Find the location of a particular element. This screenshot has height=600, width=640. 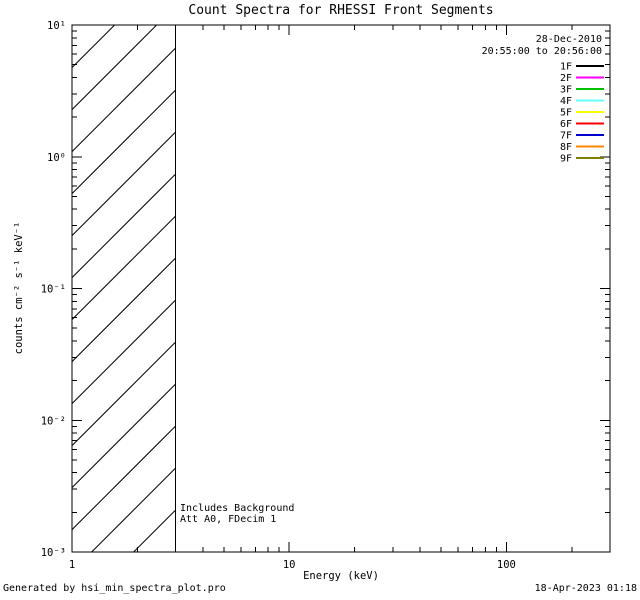

legend-label-6F: 6F is located at coordinates (566, 124).